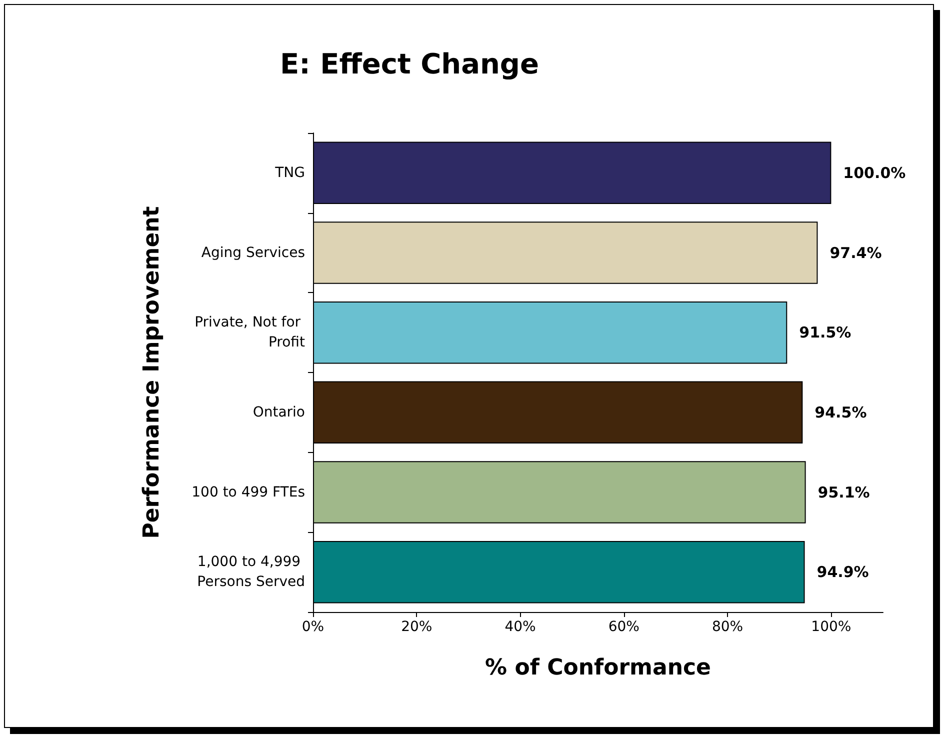 Image resolution: width=946 pixels, height=740 pixels. Describe the element at coordinates (416, 627) in the screenshot. I see `x-tick-label: 20%` at that location.